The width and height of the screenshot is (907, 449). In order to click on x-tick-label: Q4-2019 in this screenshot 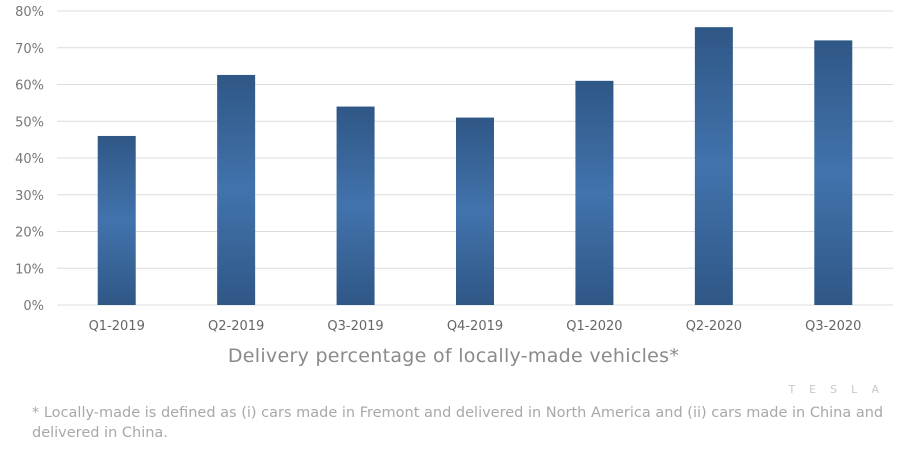, I will do `click(475, 326)`.